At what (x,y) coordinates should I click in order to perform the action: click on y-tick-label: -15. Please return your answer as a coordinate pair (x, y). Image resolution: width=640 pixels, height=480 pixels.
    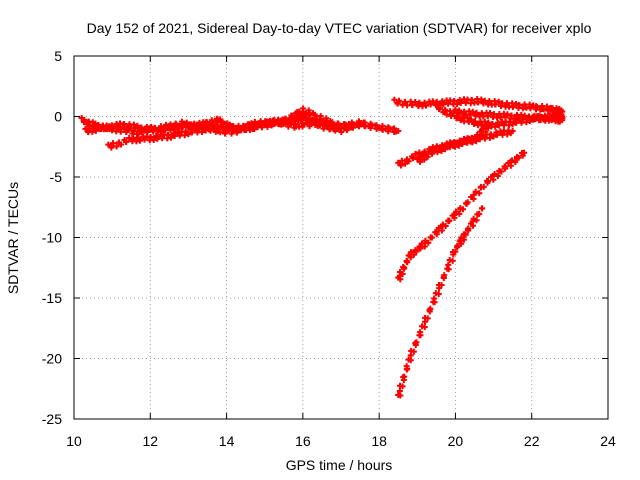
    Looking at the image, I should click on (52, 298).